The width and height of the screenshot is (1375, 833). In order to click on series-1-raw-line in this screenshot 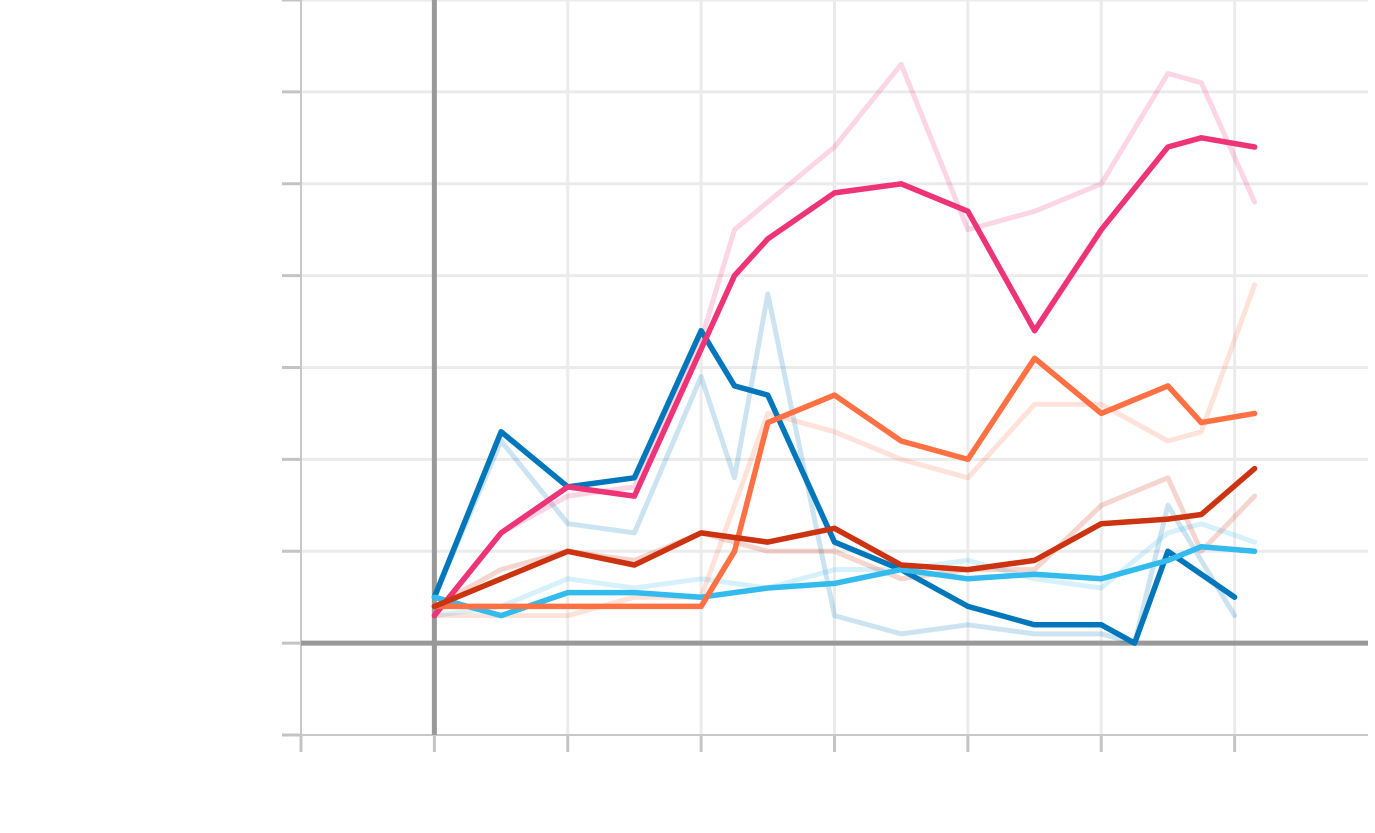, I will do `click(844, 570)`.